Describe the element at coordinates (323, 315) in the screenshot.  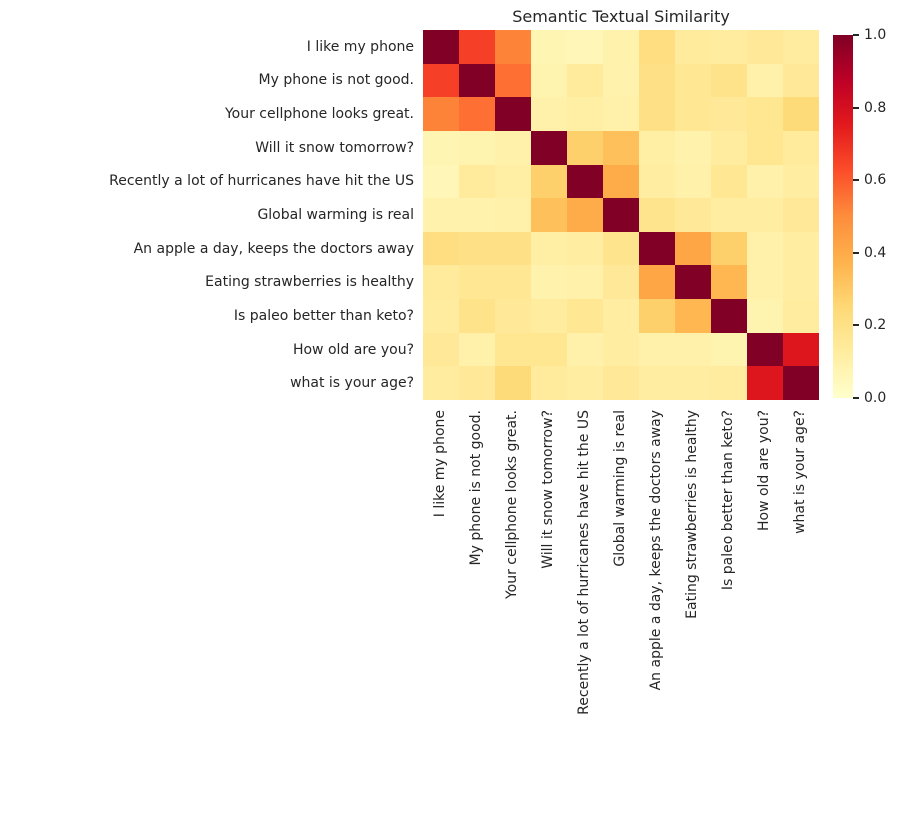
I see `y-tick-label: Is paleo better than keto?` at that location.